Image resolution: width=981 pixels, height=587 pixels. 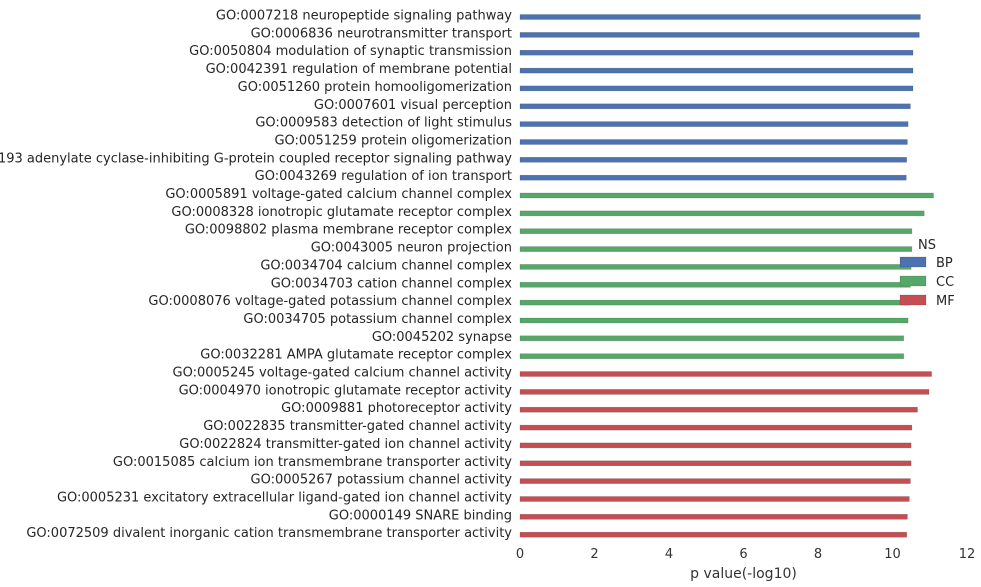 What do you see at coordinates (392, 283) in the screenshot?
I see `category-label: GO:0034703 cation channel complex` at bounding box center [392, 283].